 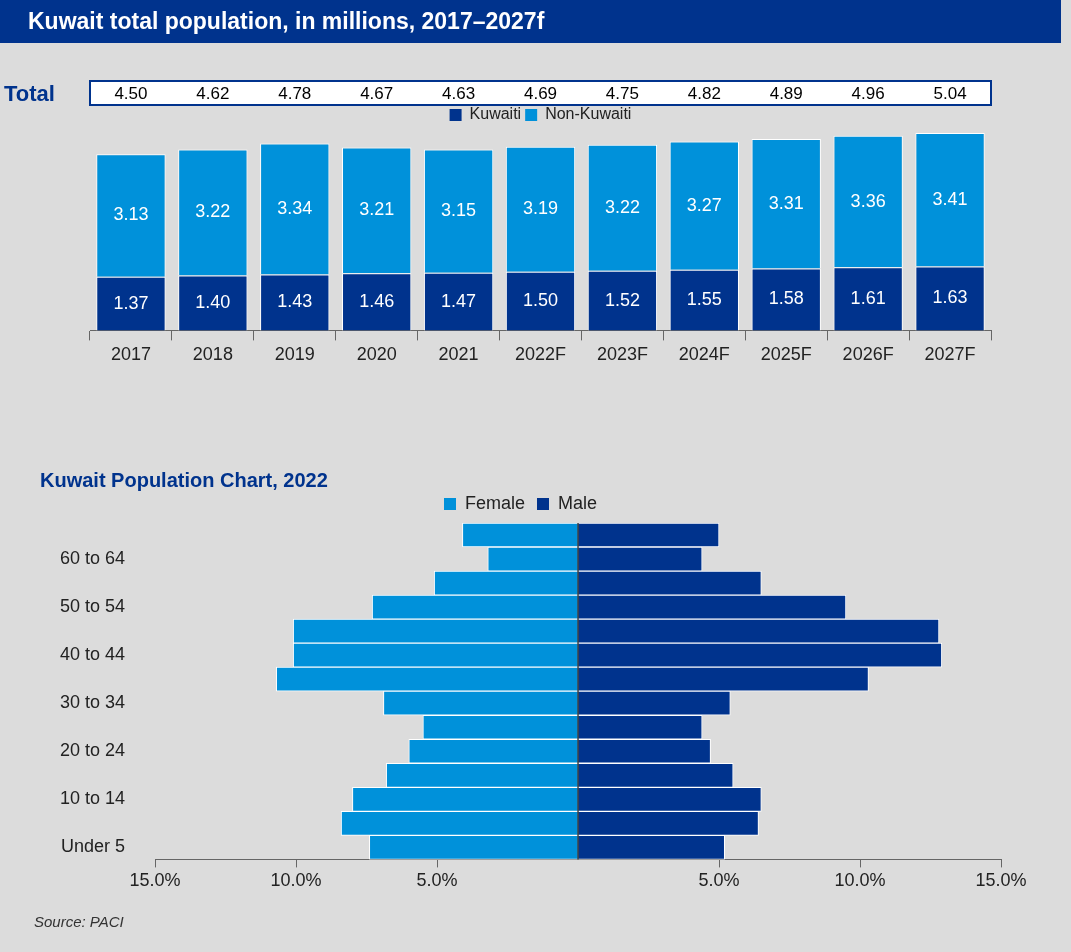 I want to click on y-tick-label: 20 to 24, so click(x=92, y=750).